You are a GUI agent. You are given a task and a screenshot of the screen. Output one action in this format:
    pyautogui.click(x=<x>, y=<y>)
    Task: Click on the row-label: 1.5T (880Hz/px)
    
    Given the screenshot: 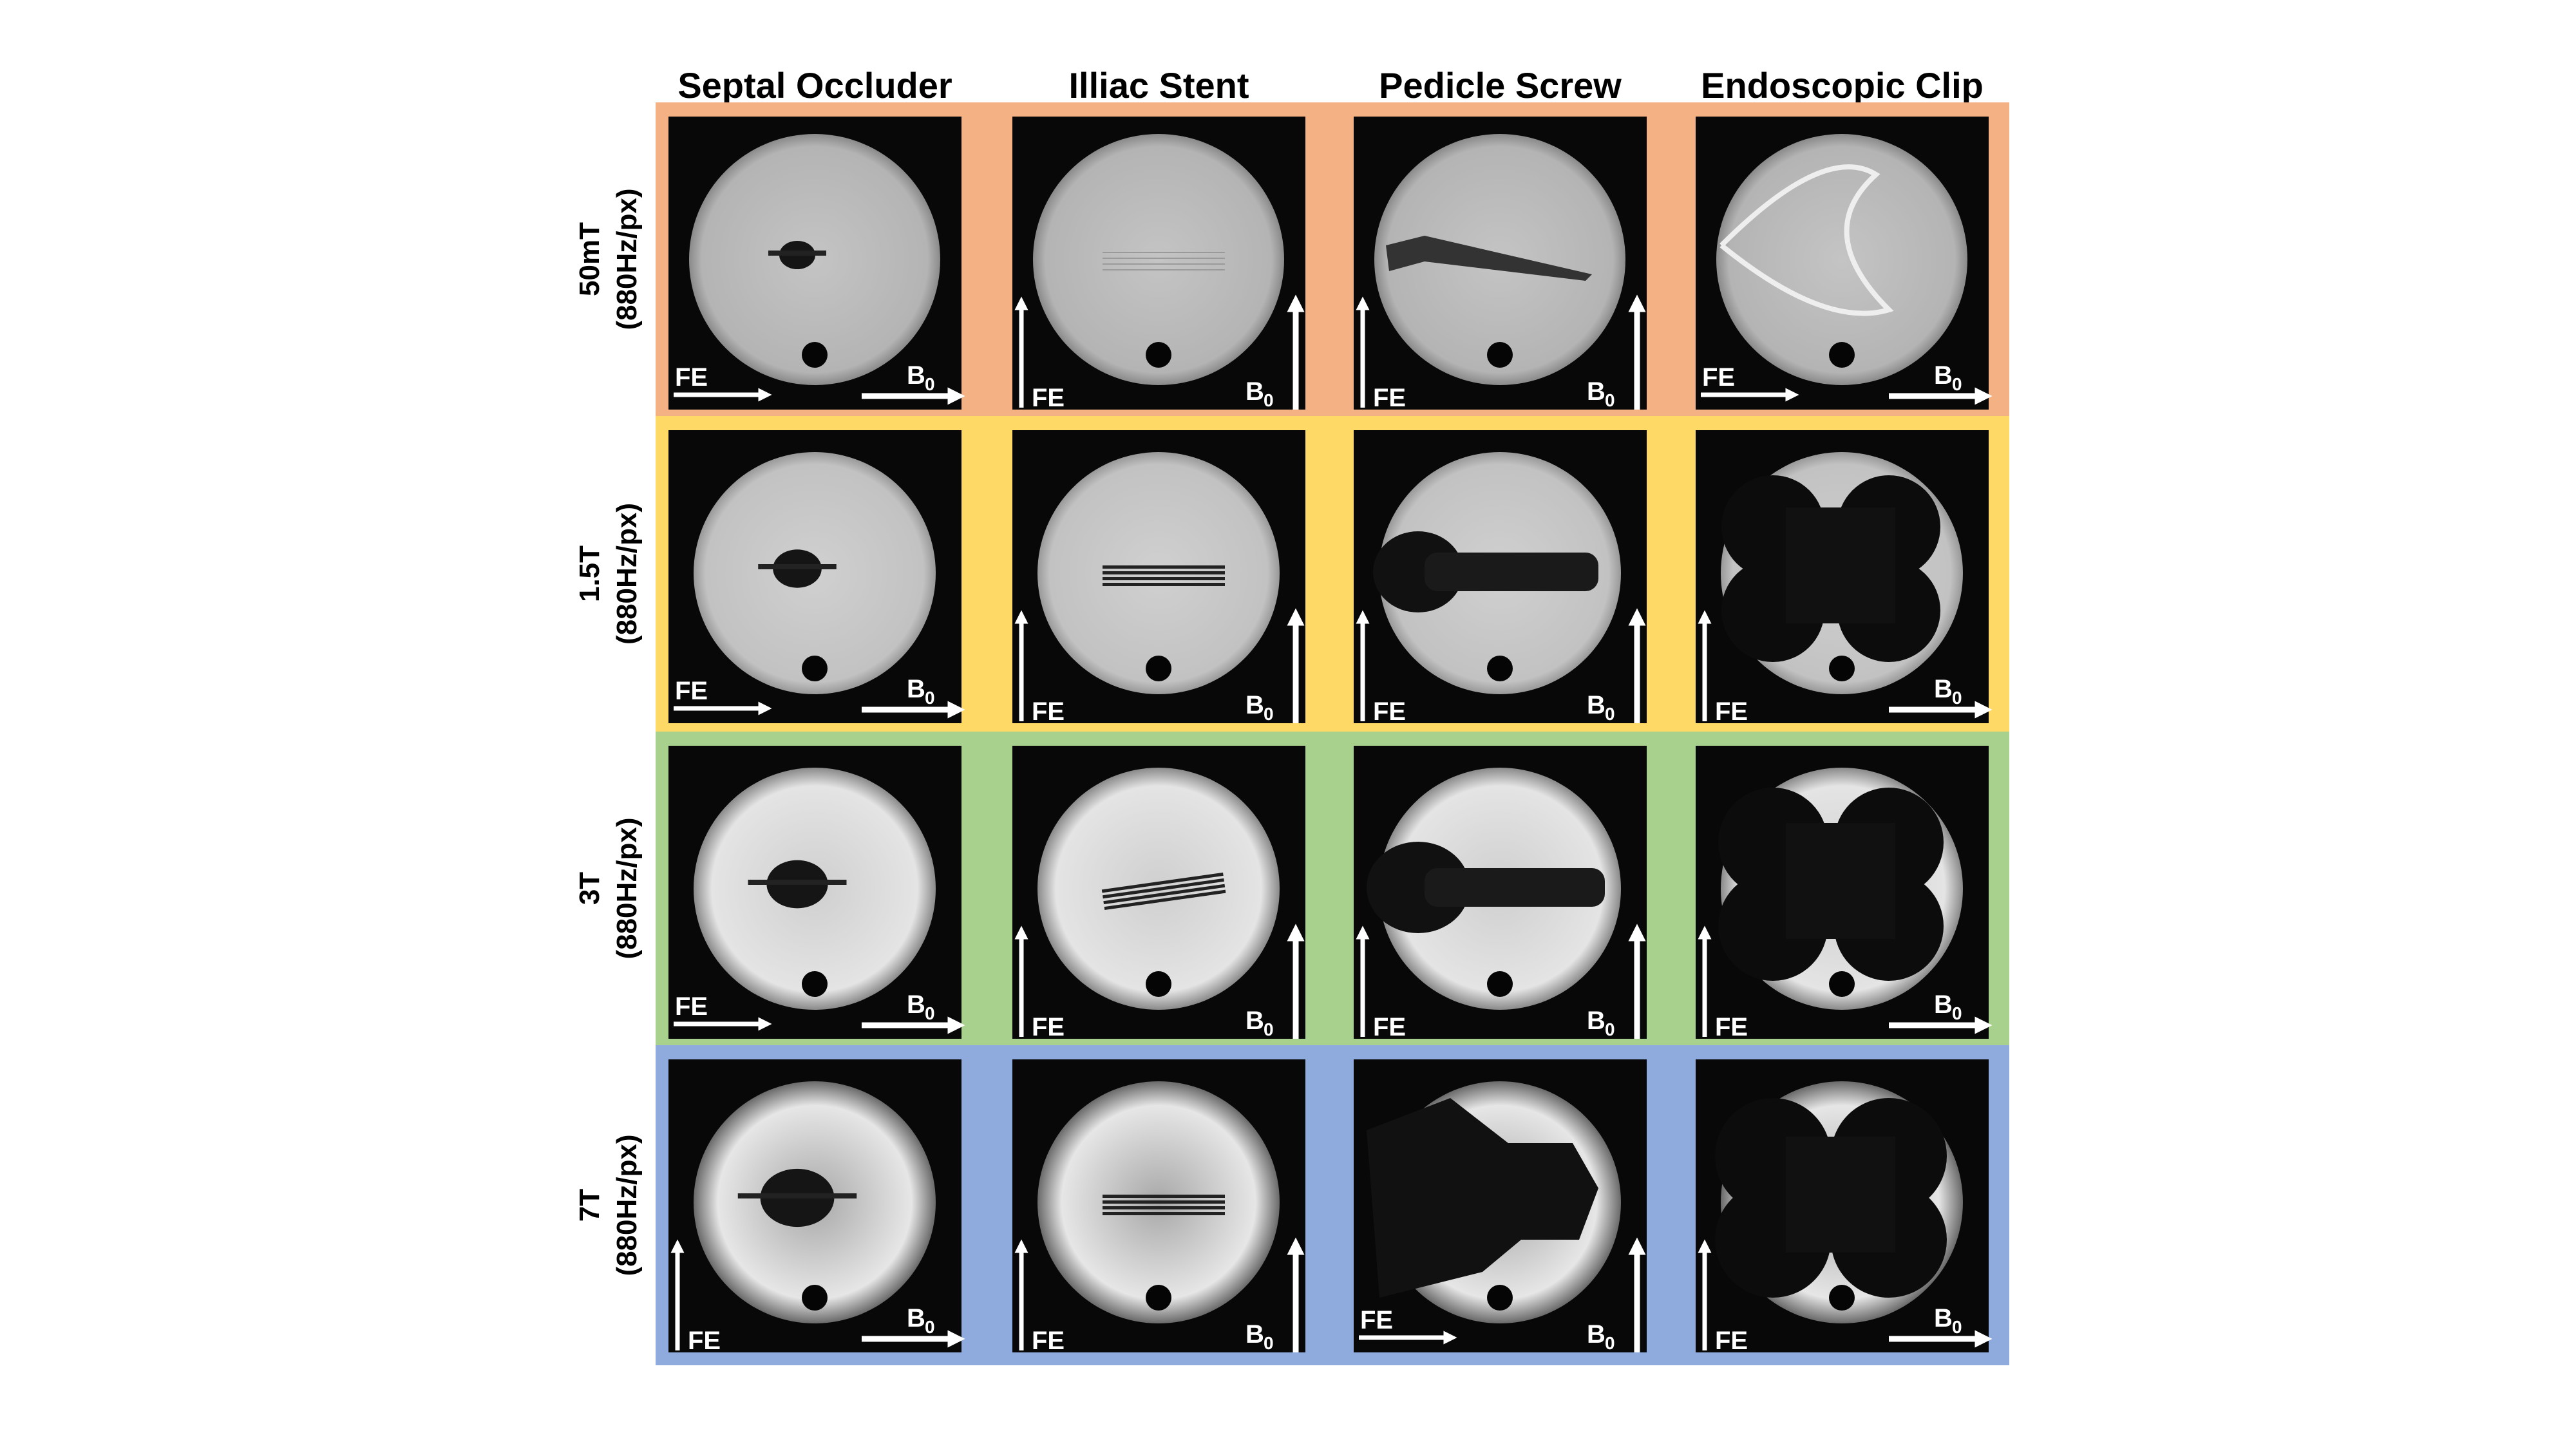 What is the action you would take?
    pyautogui.click(x=608, y=574)
    